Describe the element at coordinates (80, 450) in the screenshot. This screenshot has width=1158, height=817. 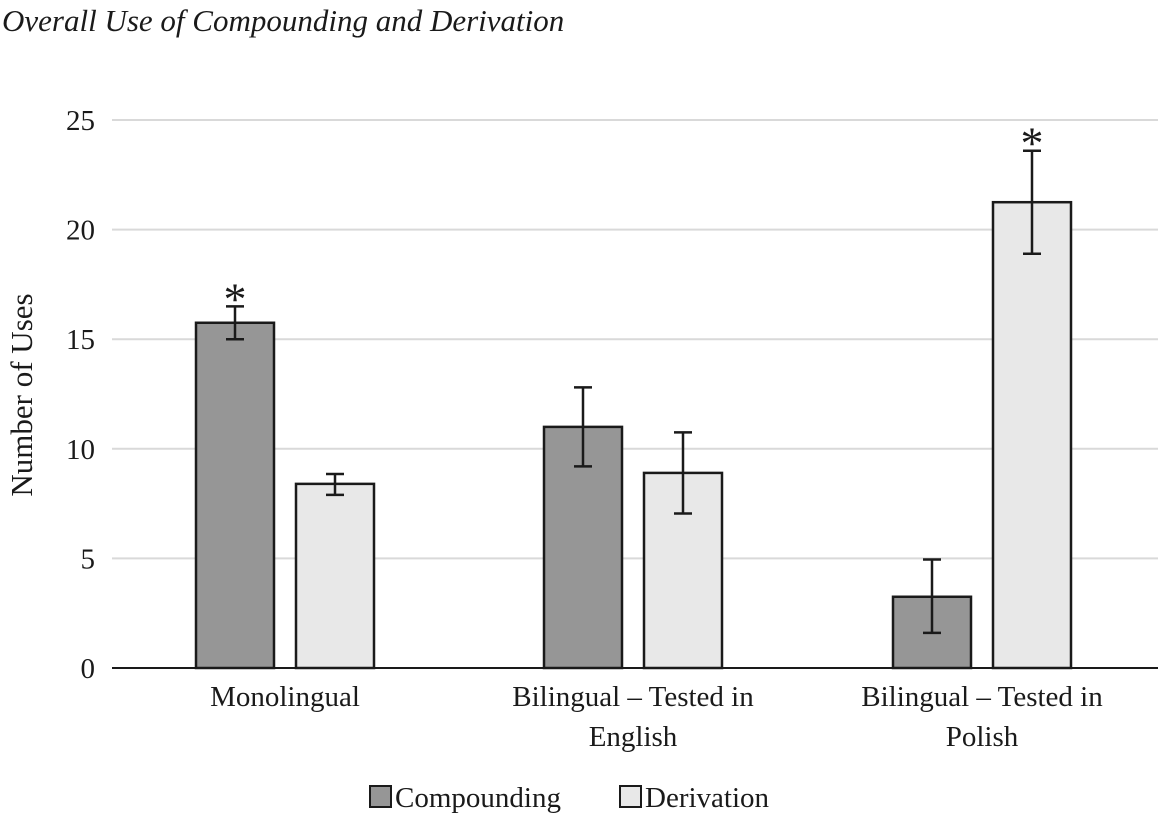
I see `y-tick-label-2: 10` at that location.